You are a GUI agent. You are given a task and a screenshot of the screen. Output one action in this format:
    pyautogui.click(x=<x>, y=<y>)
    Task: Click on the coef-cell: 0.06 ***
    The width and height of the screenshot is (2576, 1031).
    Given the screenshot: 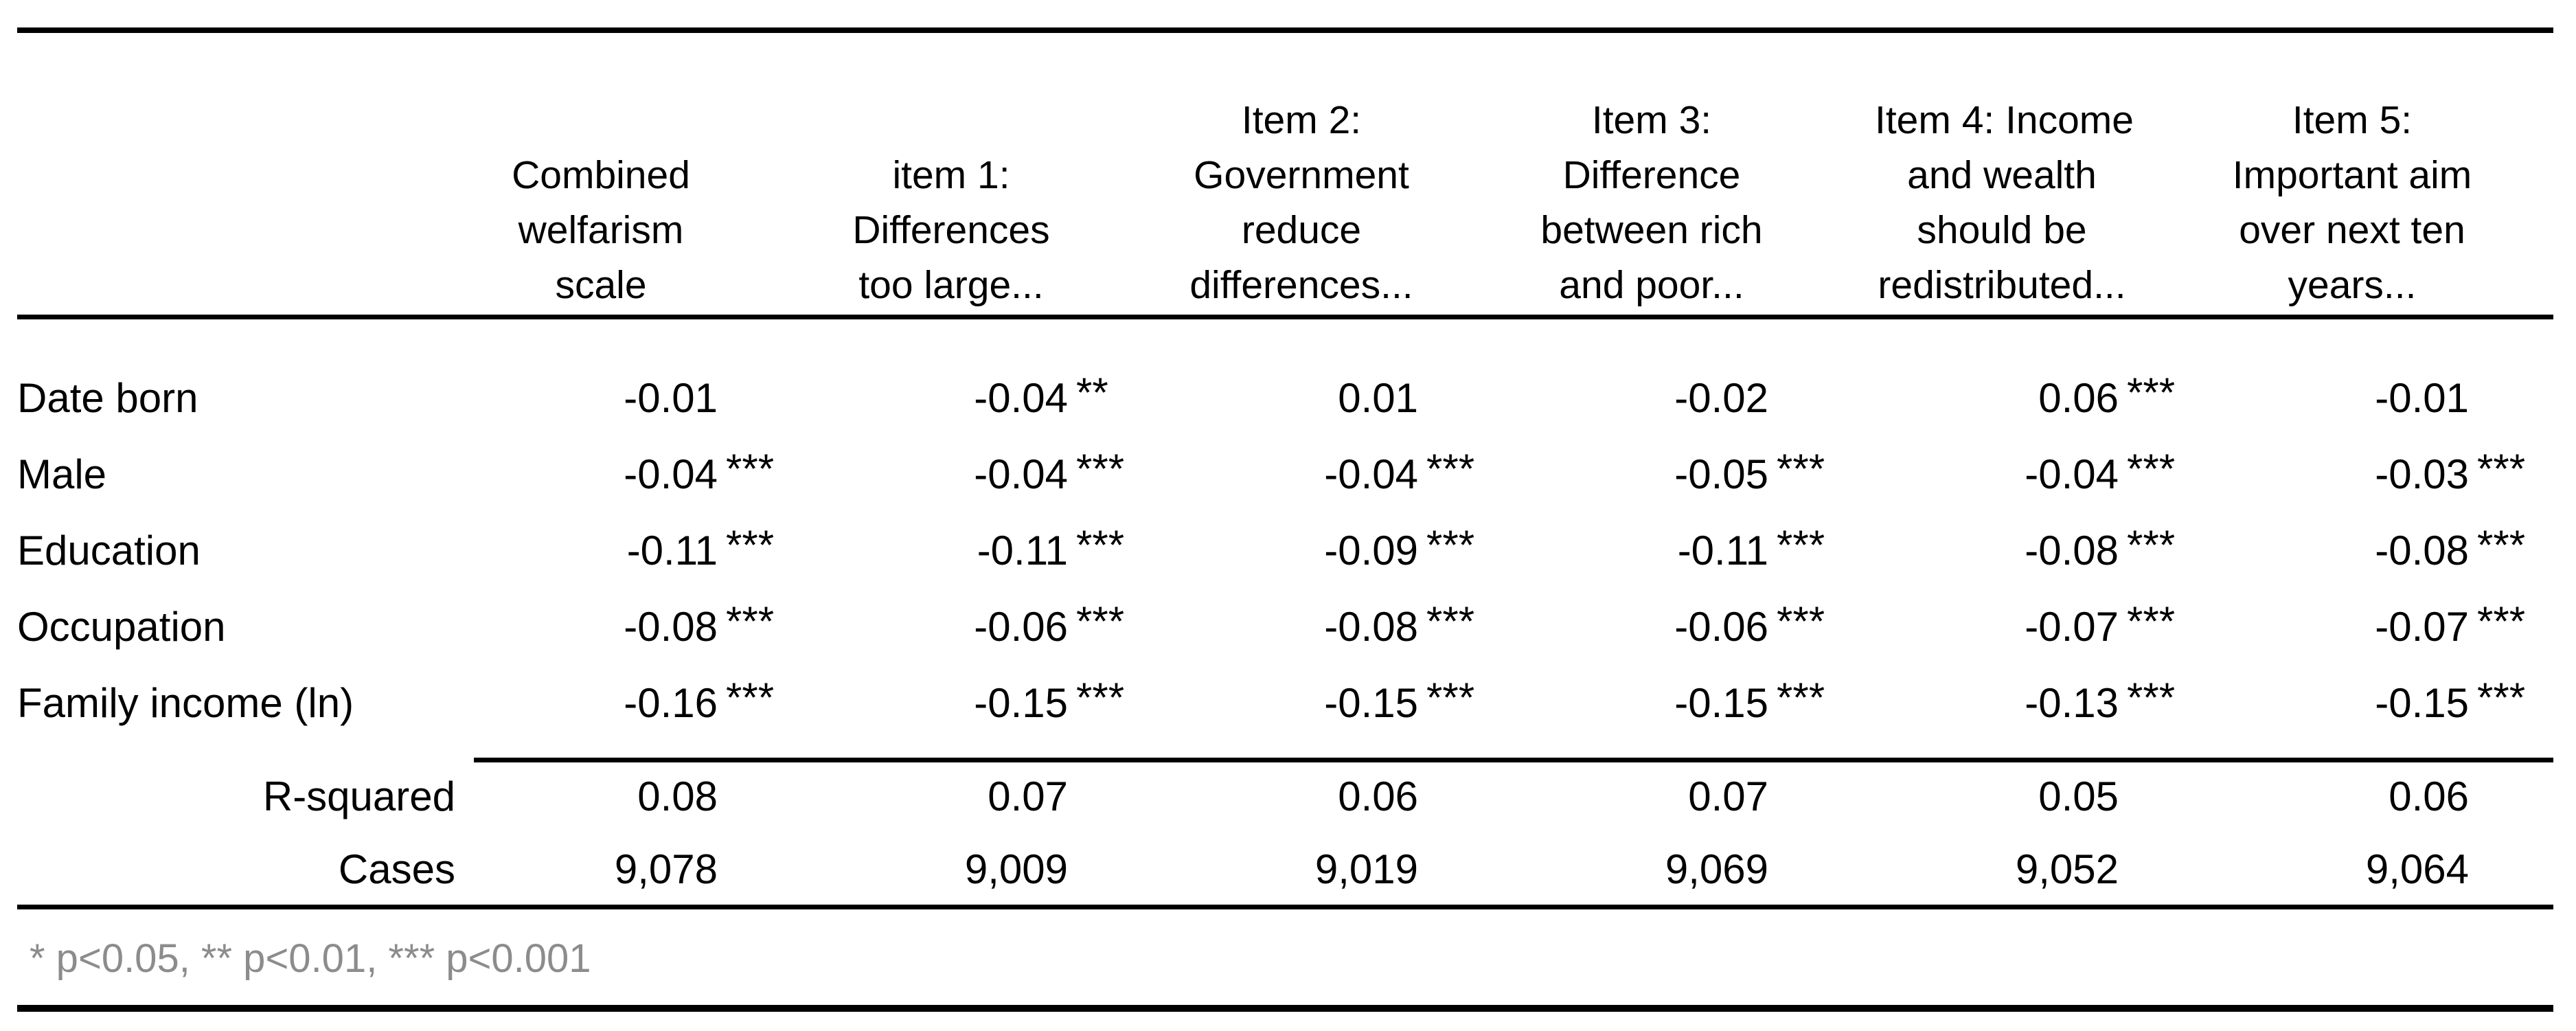 What is the action you would take?
    pyautogui.click(x=2050, y=398)
    